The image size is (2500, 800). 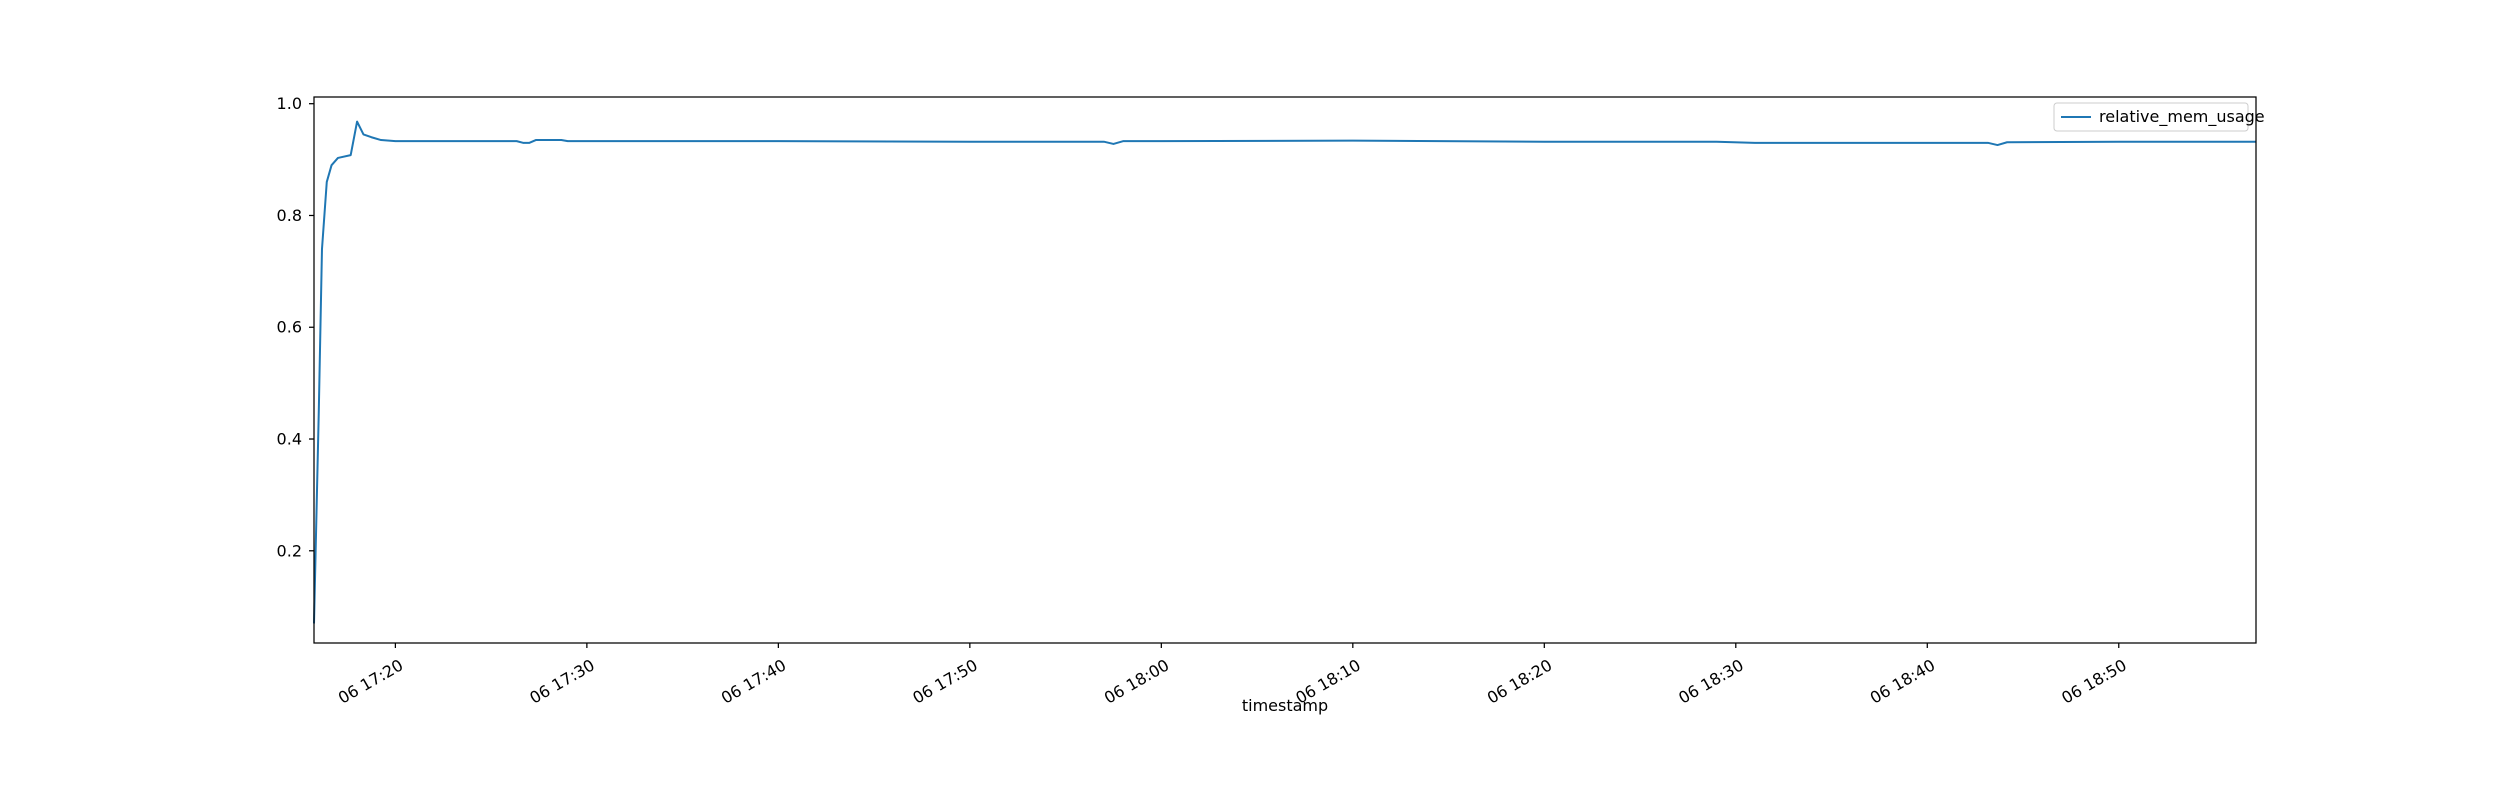 I want to click on legend-label-relative-mem-usage: relative_mem_usage, so click(x=2182, y=117).